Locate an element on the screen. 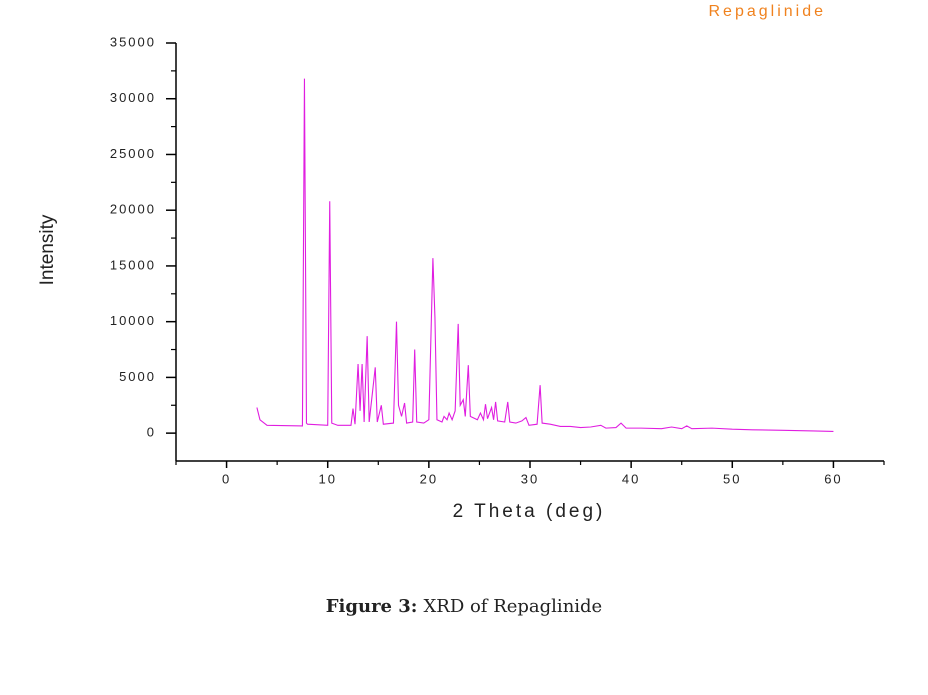 The image size is (928, 695). x-tick-label: 0 is located at coordinates (226, 478).